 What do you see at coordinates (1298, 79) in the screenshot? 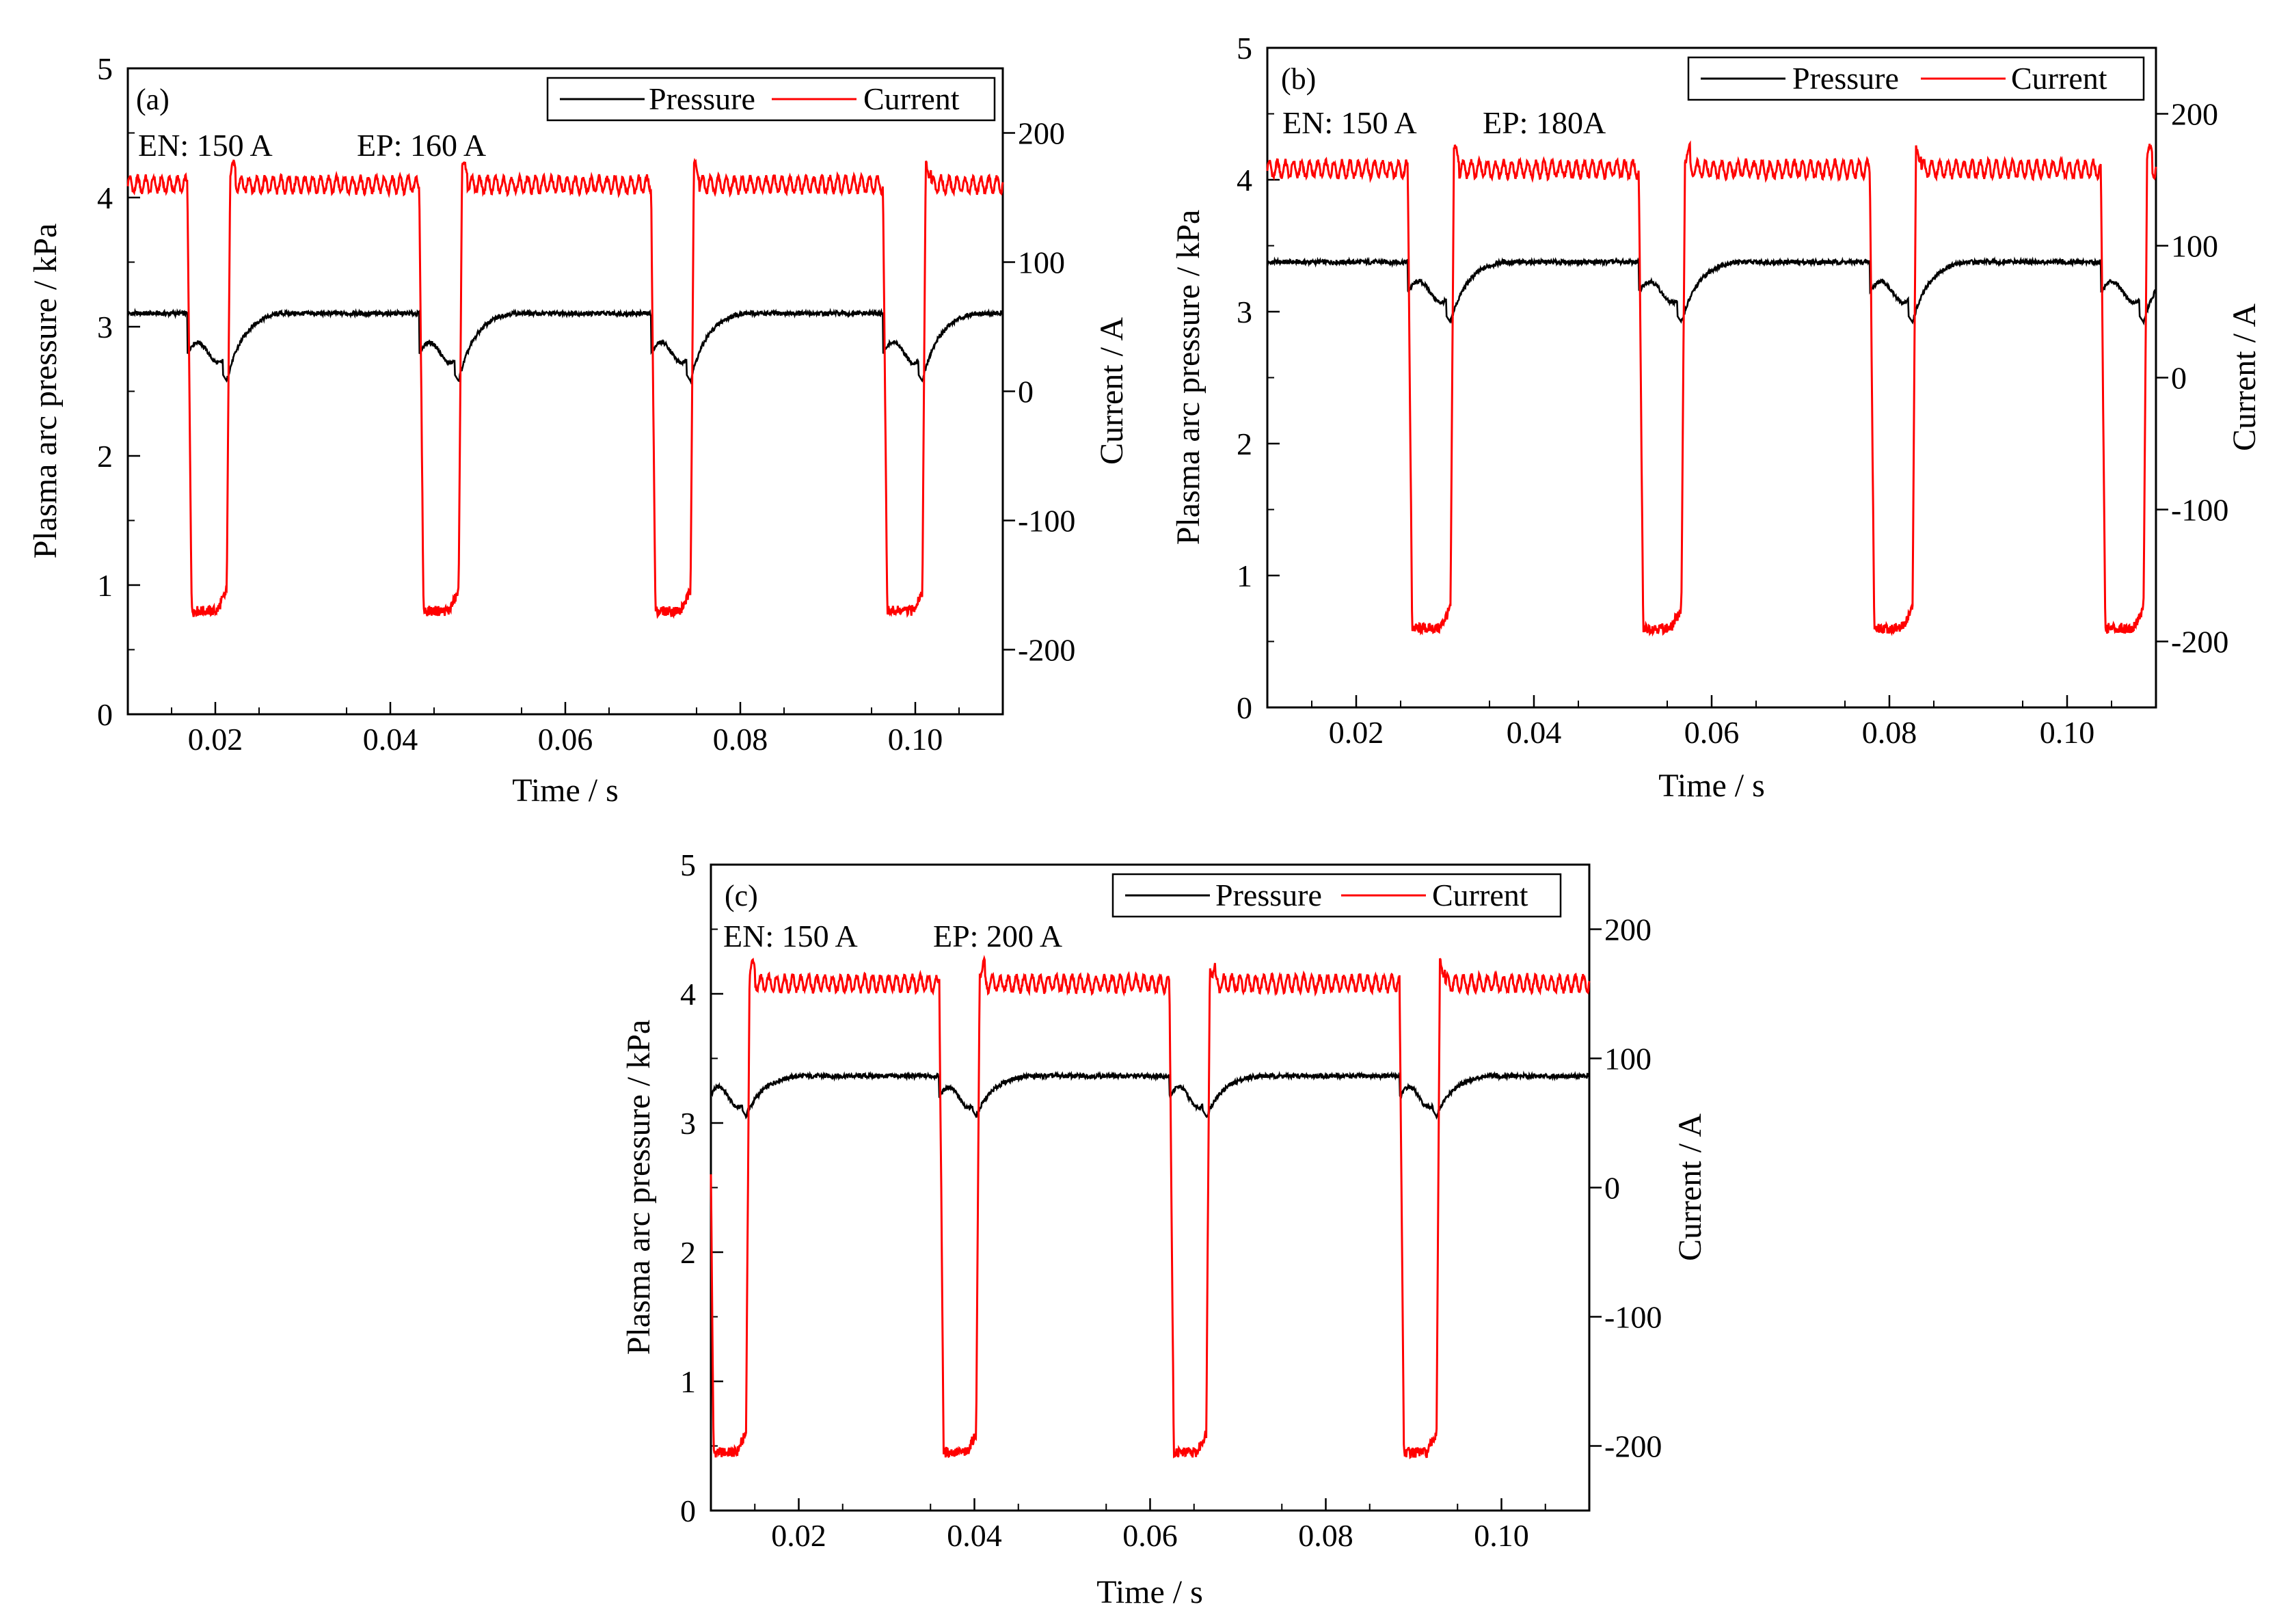
I see `panel-label: (b)` at bounding box center [1298, 79].